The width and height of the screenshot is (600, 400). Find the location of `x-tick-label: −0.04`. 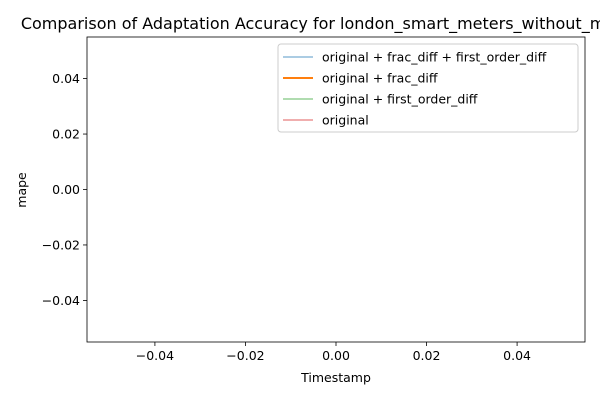

x-tick-label: −0.04 is located at coordinates (155, 355).